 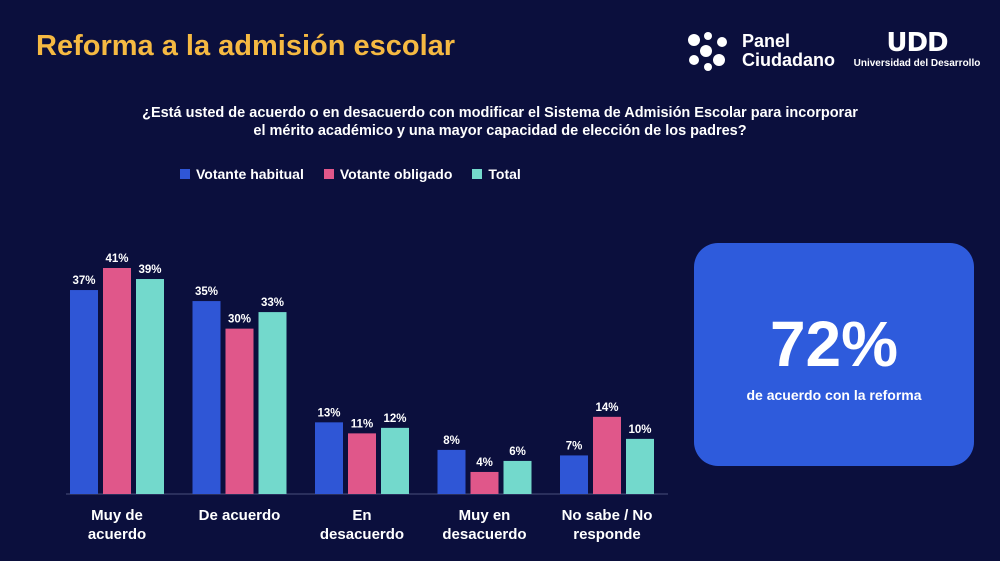 I want to click on callout-value: 72%, so click(x=834, y=344).